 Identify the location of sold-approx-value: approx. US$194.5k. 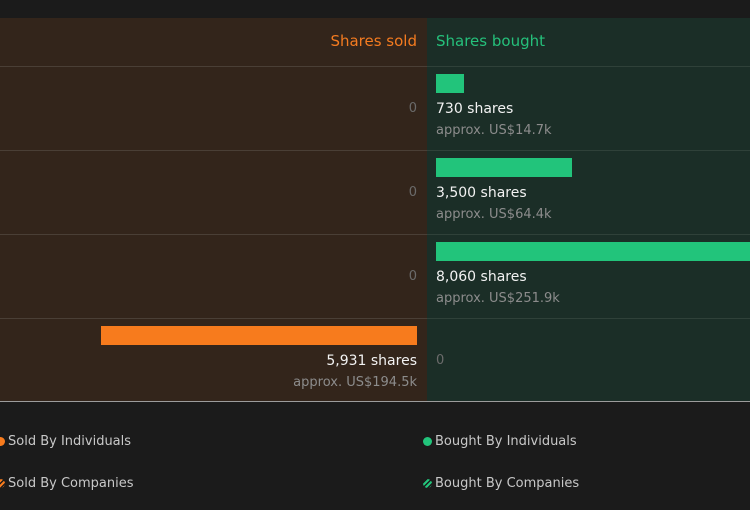
(355, 382).